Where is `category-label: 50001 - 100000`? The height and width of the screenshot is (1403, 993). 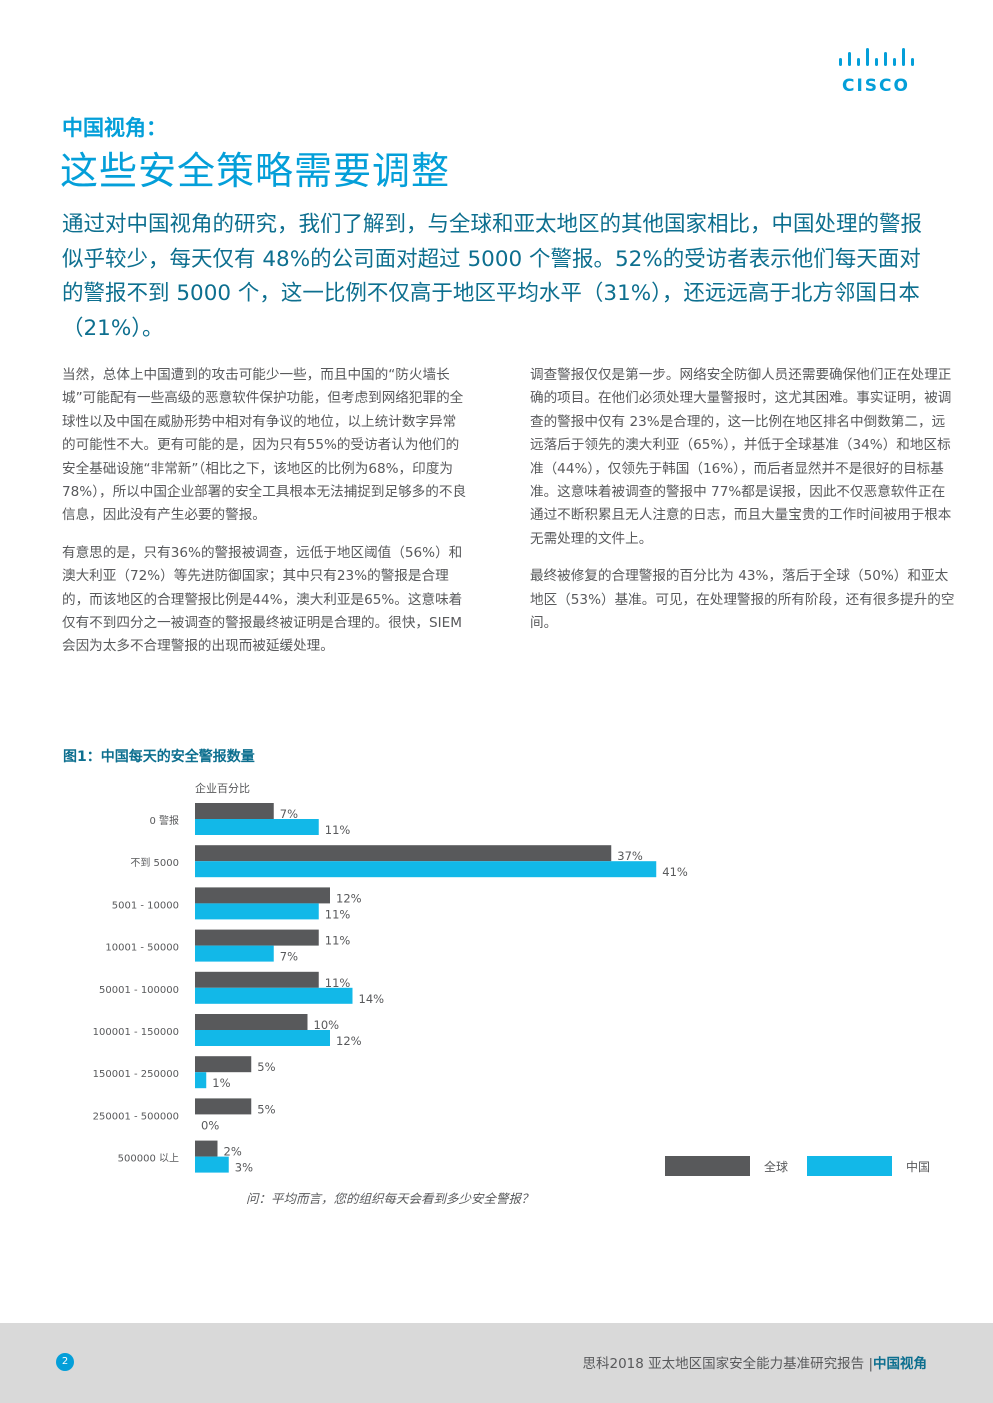 category-label: 50001 - 100000 is located at coordinates (139, 990).